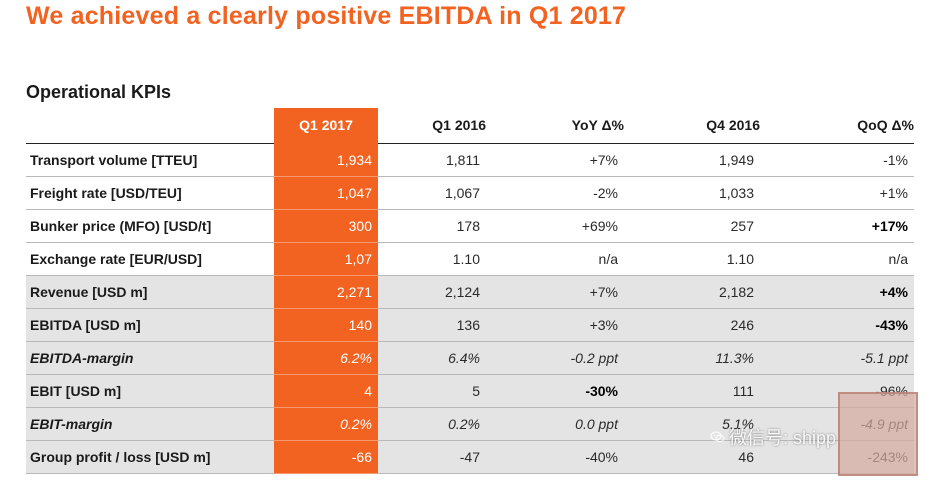 The height and width of the screenshot is (481, 936). What do you see at coordinates (692, 259) in the screenshot?
I see `q4-2016-cell: 1.10` at bounding box center [692, 259].